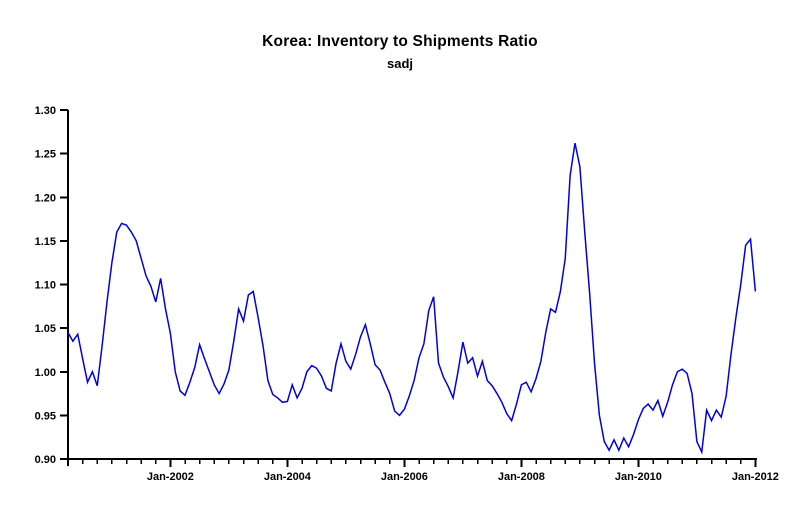  Describe the element at coordinates (521, 477) in the screenshot. I see `x-axis-tick-label: Jan-2008` at that location.